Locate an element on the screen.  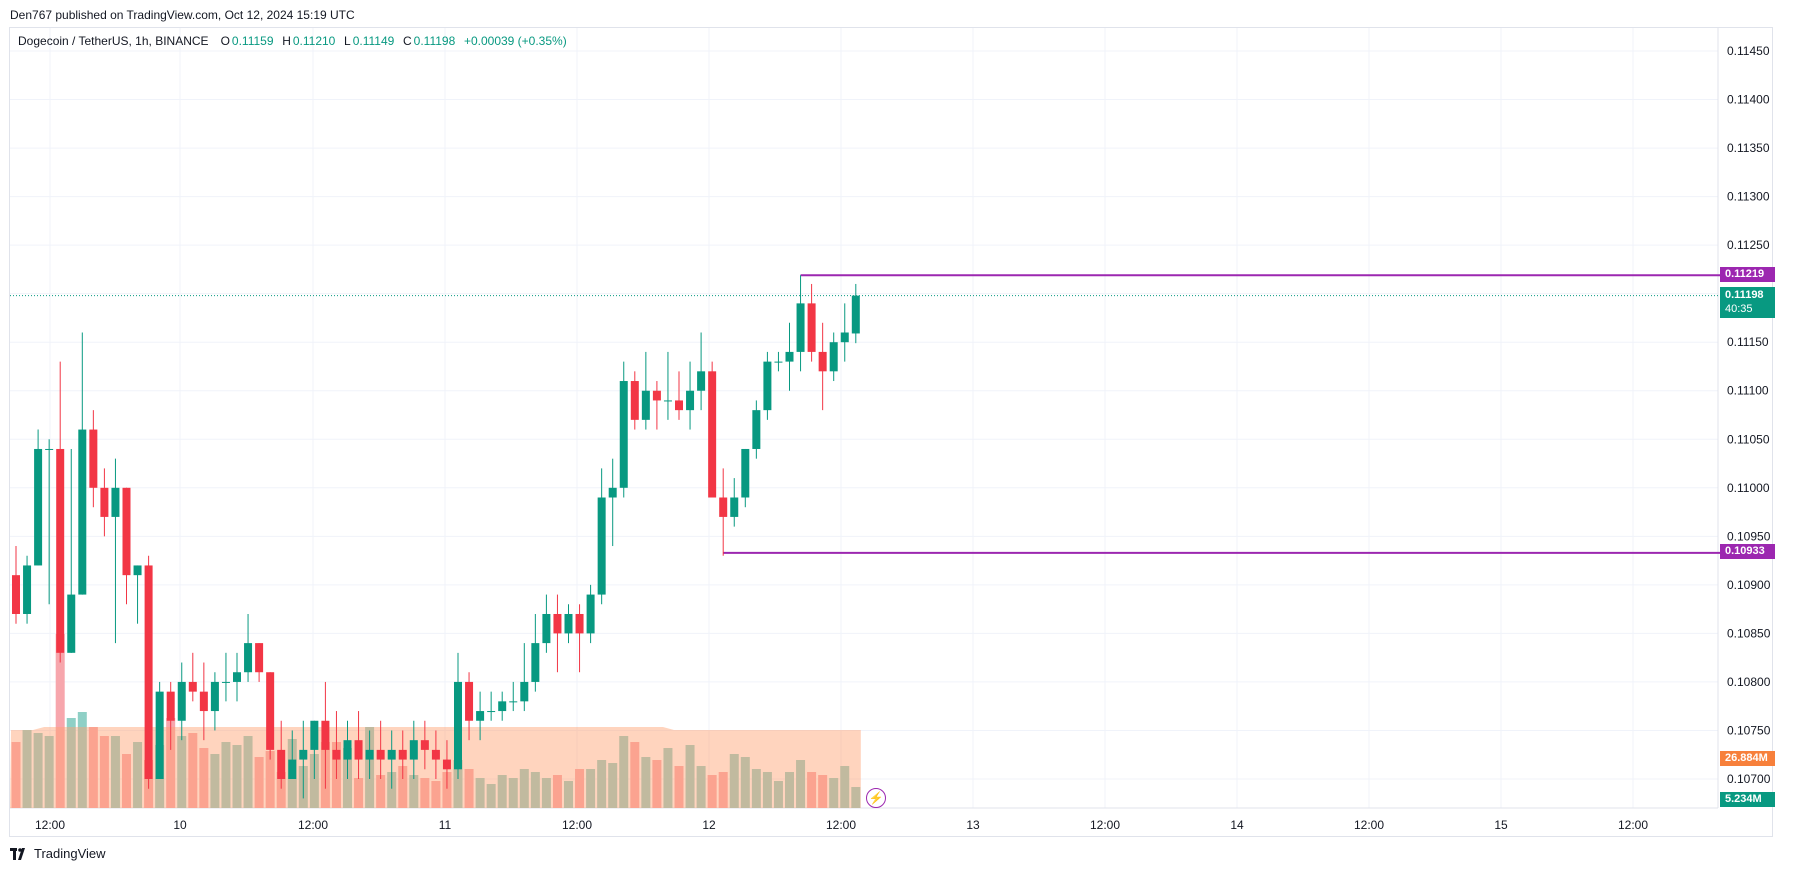
open-label: O is located at coordinates (225, 41).